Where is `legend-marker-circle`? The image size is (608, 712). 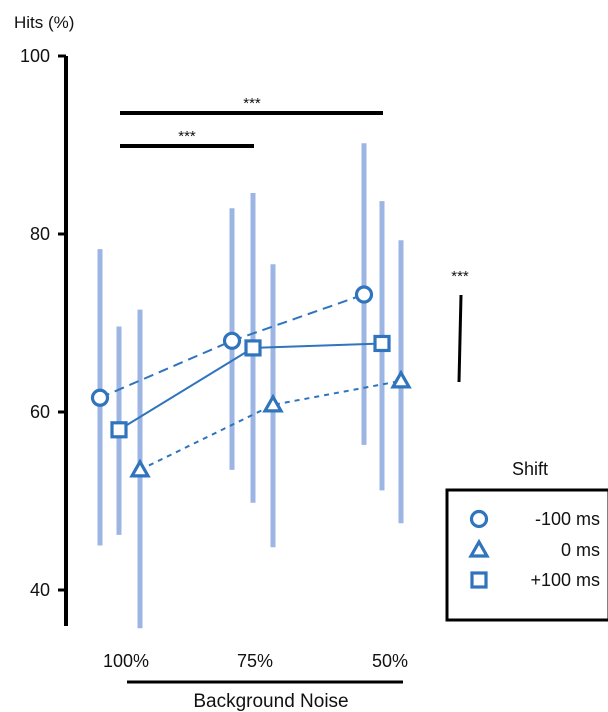
legend-marker-circle is located at coordinates (479, 519).